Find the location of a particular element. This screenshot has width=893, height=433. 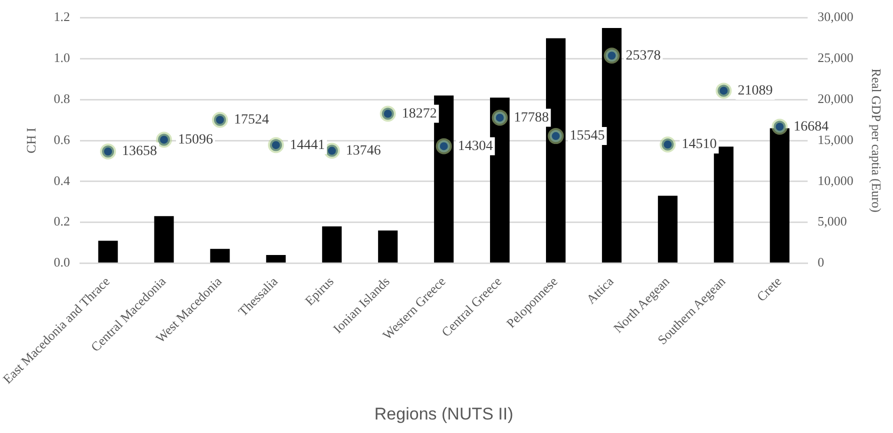

y2-axis-title: Real GDP per captia (Euro) is located at coordinates (876, 140).